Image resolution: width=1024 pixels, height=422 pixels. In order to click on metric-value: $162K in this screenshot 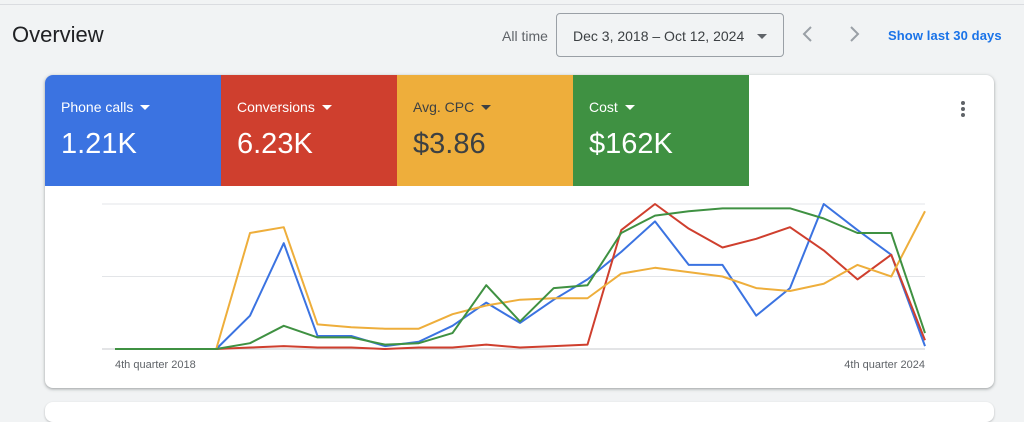, I will do `click(631, 144)`.